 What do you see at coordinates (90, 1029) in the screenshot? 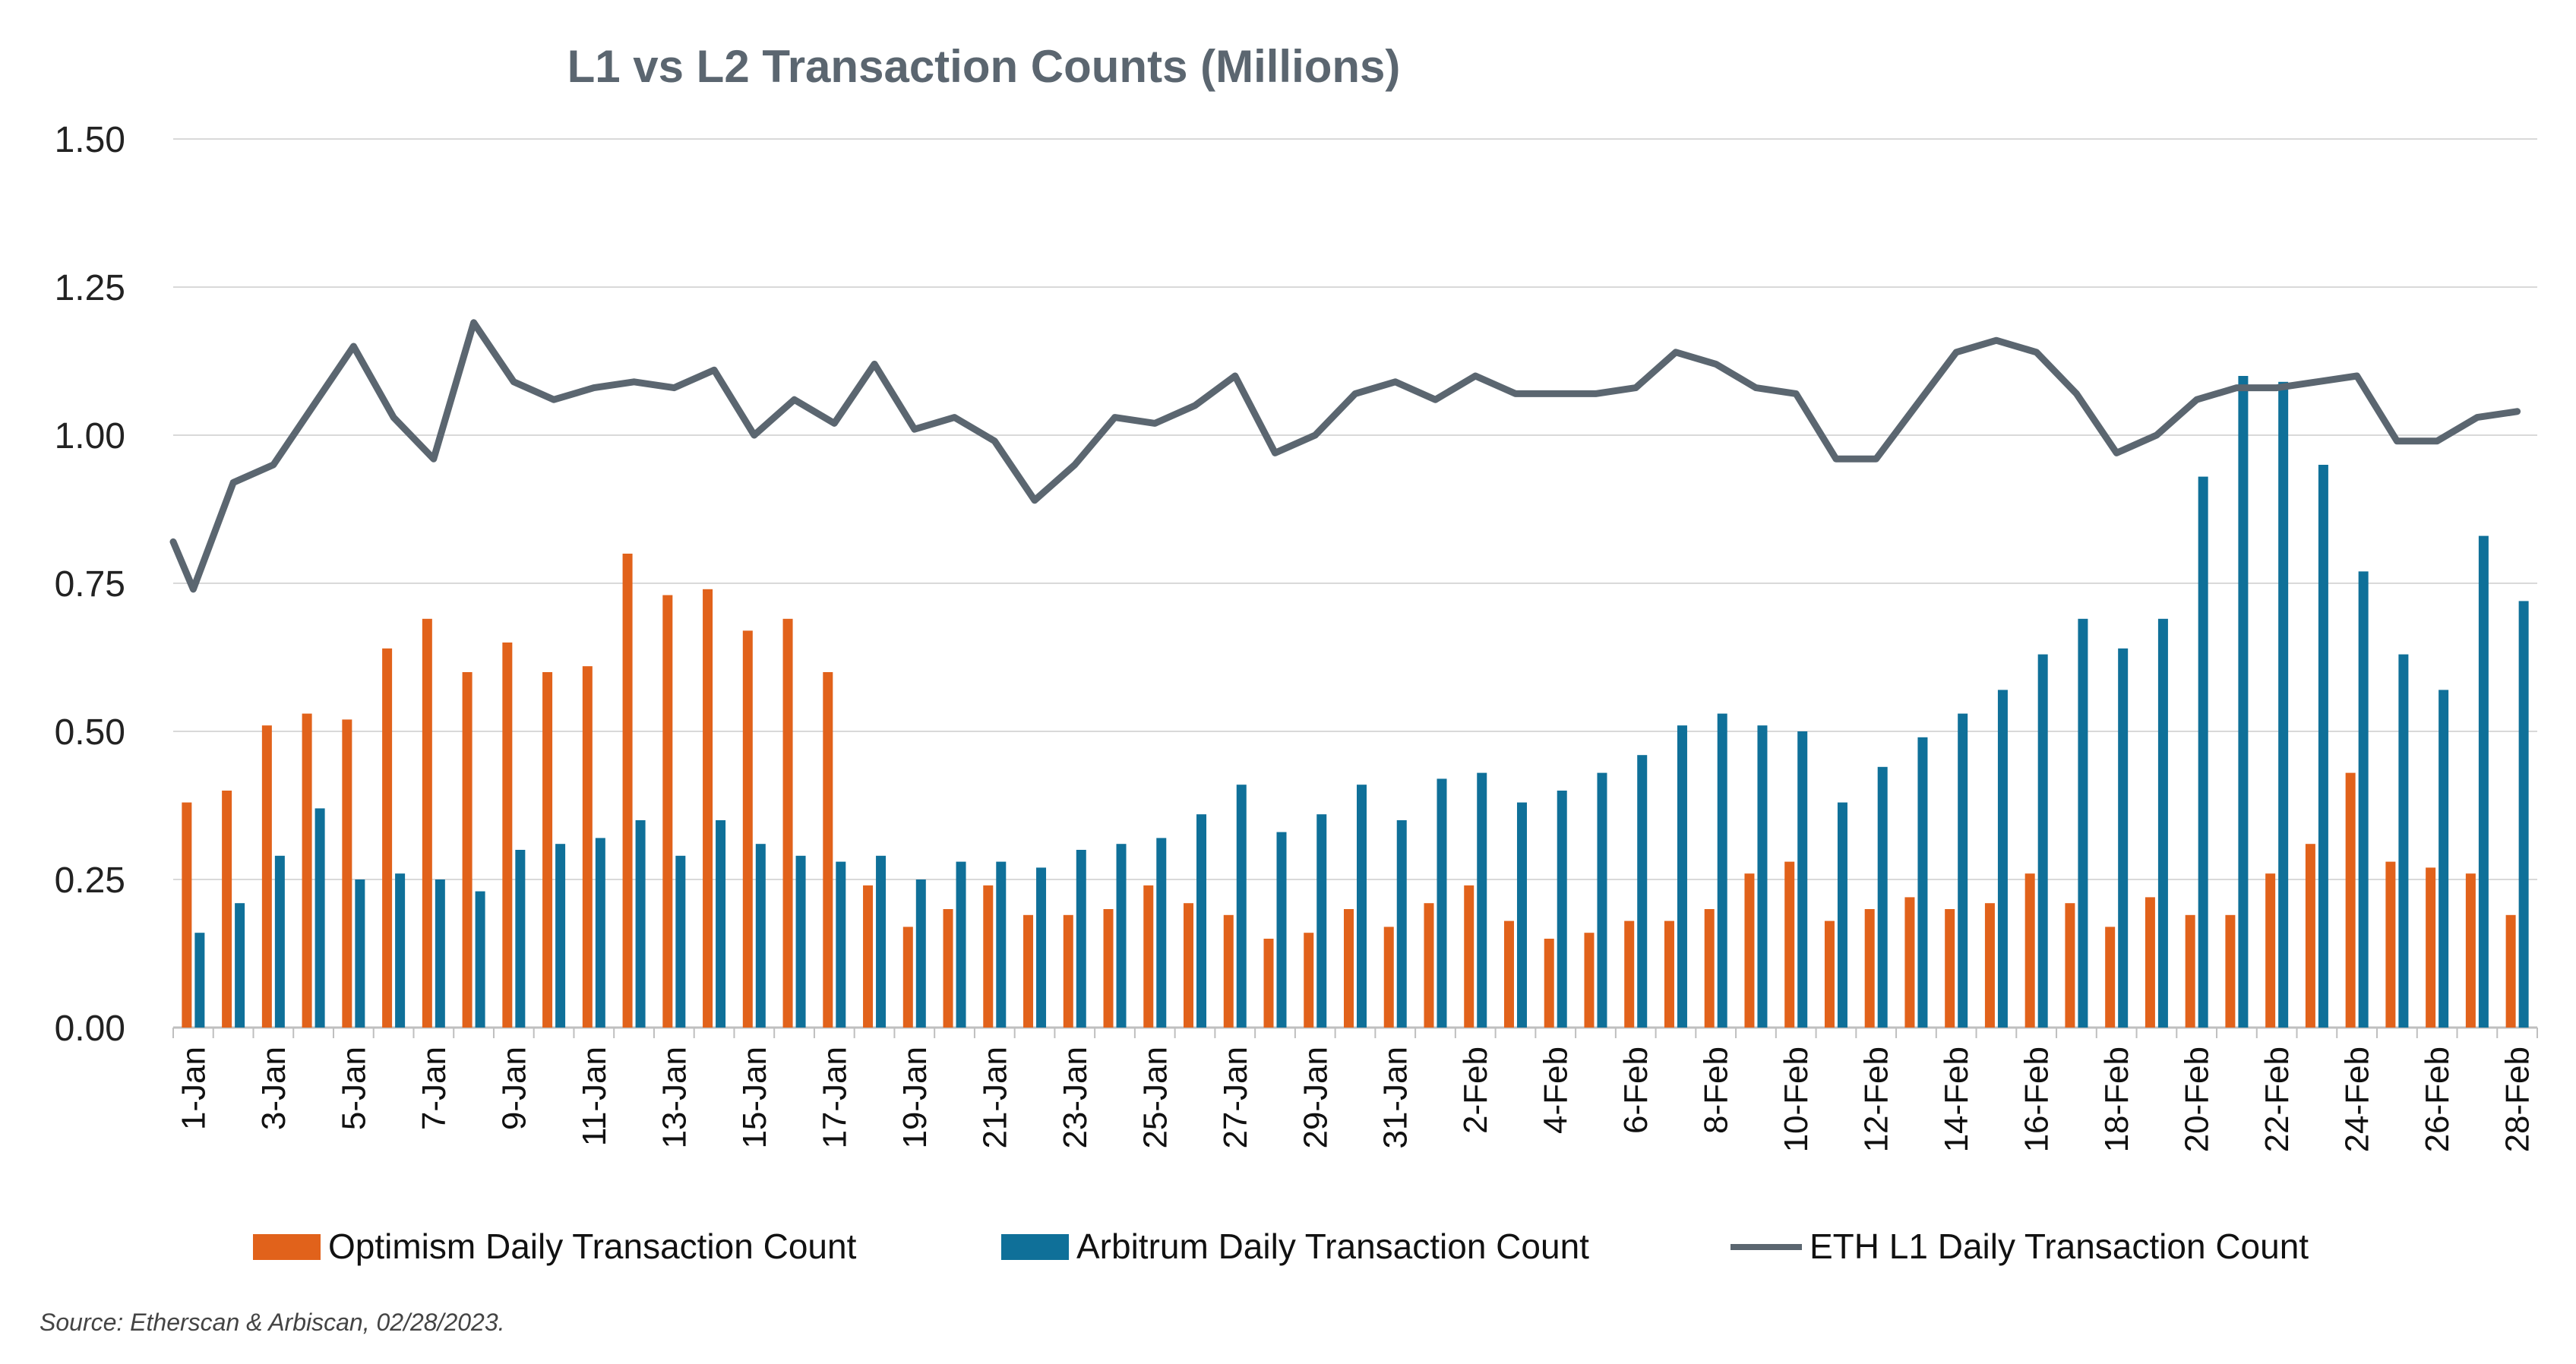
I see `y-tick-label: 0.00` at bounding box center [90, 1029].